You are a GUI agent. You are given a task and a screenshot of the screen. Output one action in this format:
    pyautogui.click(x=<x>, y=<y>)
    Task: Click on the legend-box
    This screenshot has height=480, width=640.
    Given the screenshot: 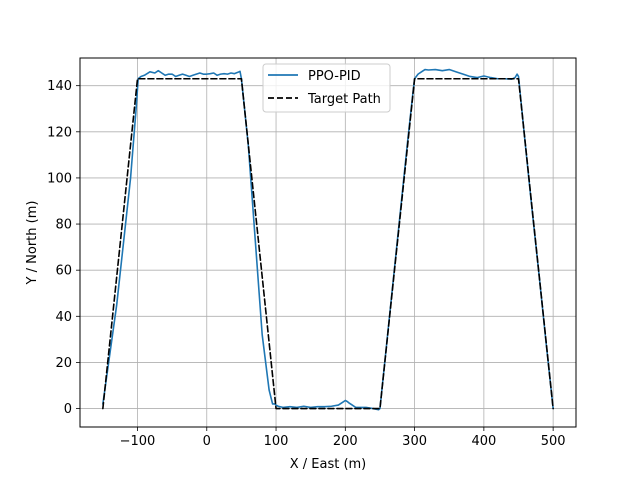 What is the action you would take?
    pyautogui.click(x=326, y=88)
    